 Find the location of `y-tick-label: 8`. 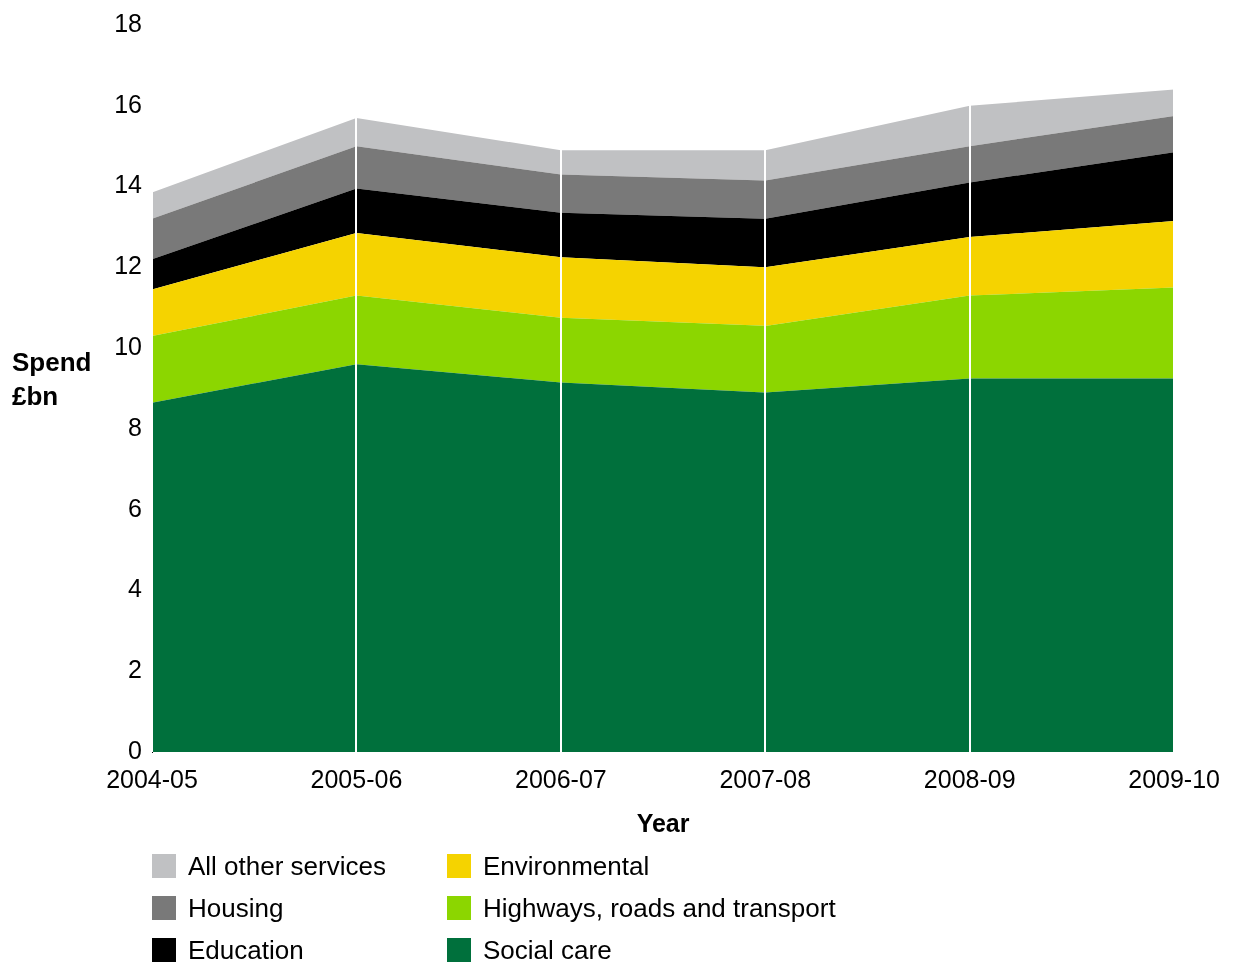

y-tick-label: 8 is located at coordinates (135, 426).